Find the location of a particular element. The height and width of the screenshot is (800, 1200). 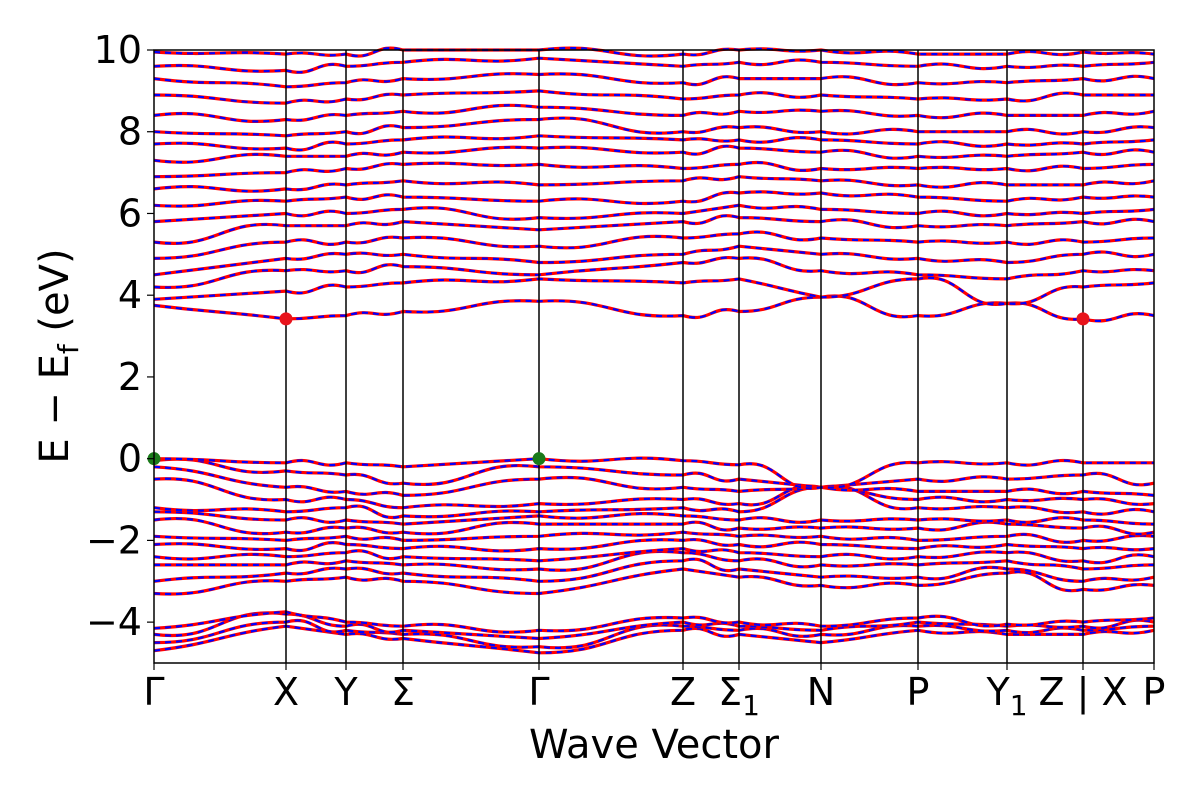

band-c15 is located at coordinates (654, 97).